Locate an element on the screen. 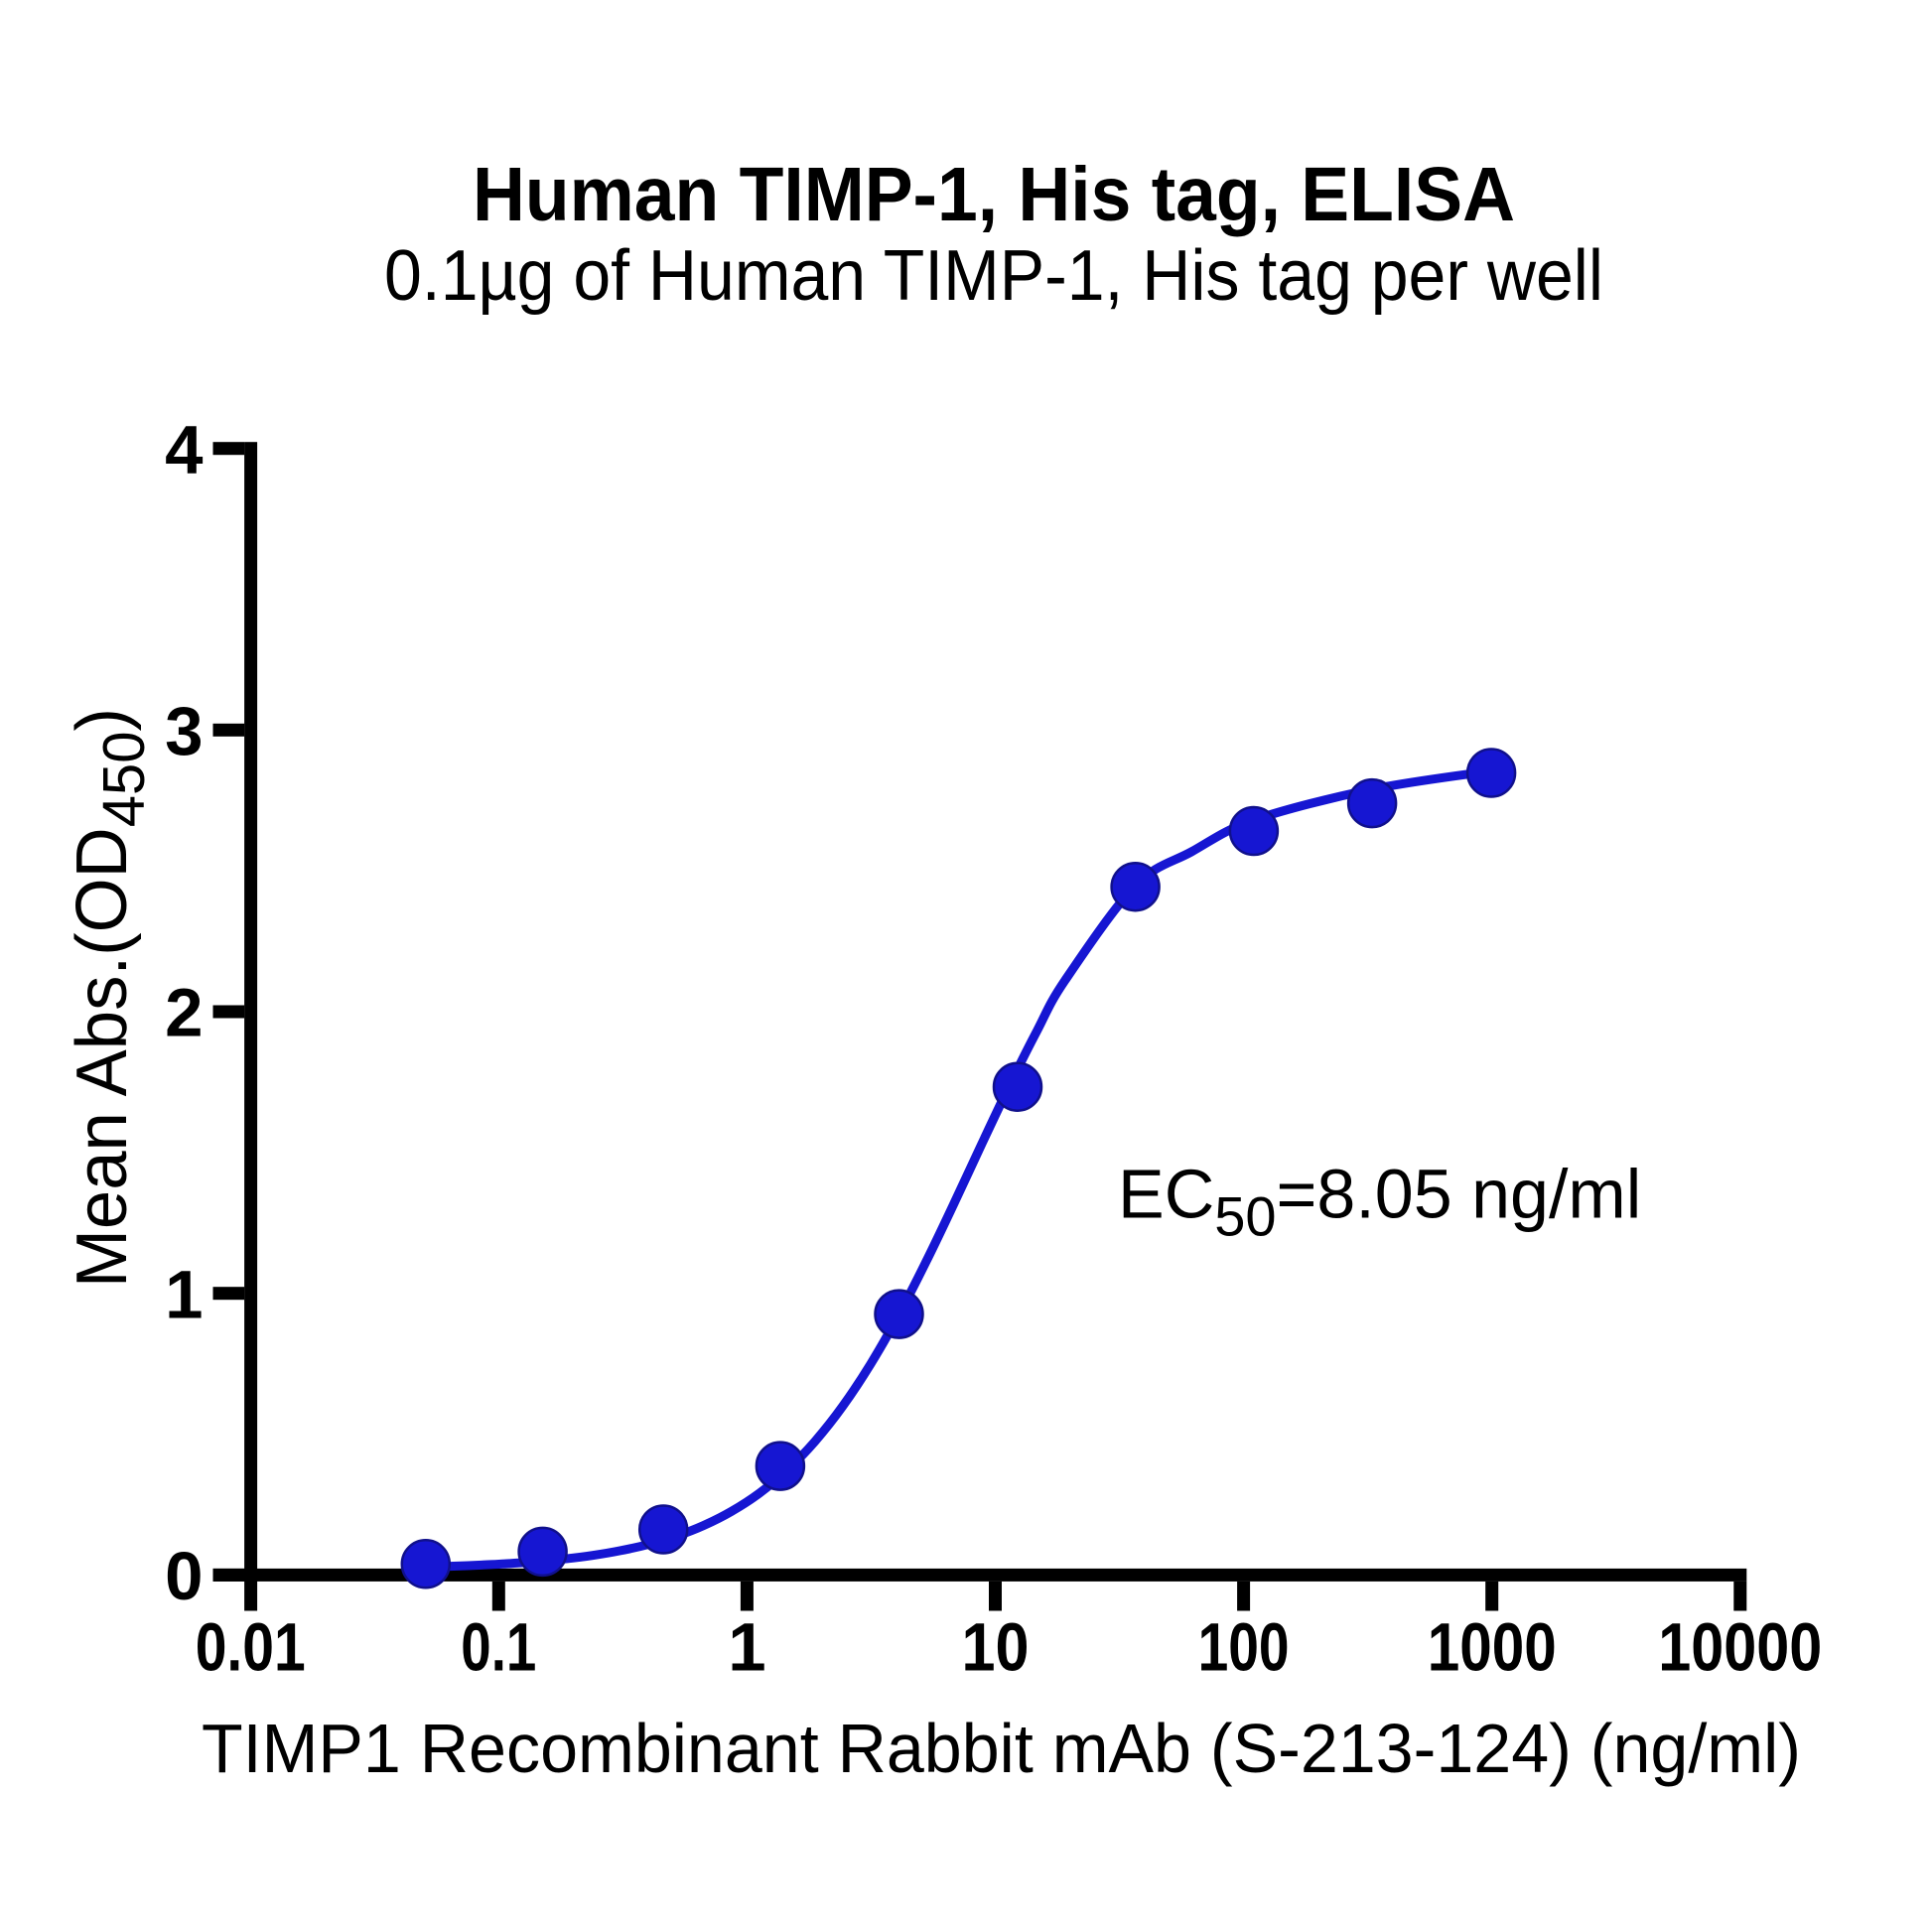 This screenshot has width=1932, height=1932. svg-text: 4 is located at coordinates (184, 449).